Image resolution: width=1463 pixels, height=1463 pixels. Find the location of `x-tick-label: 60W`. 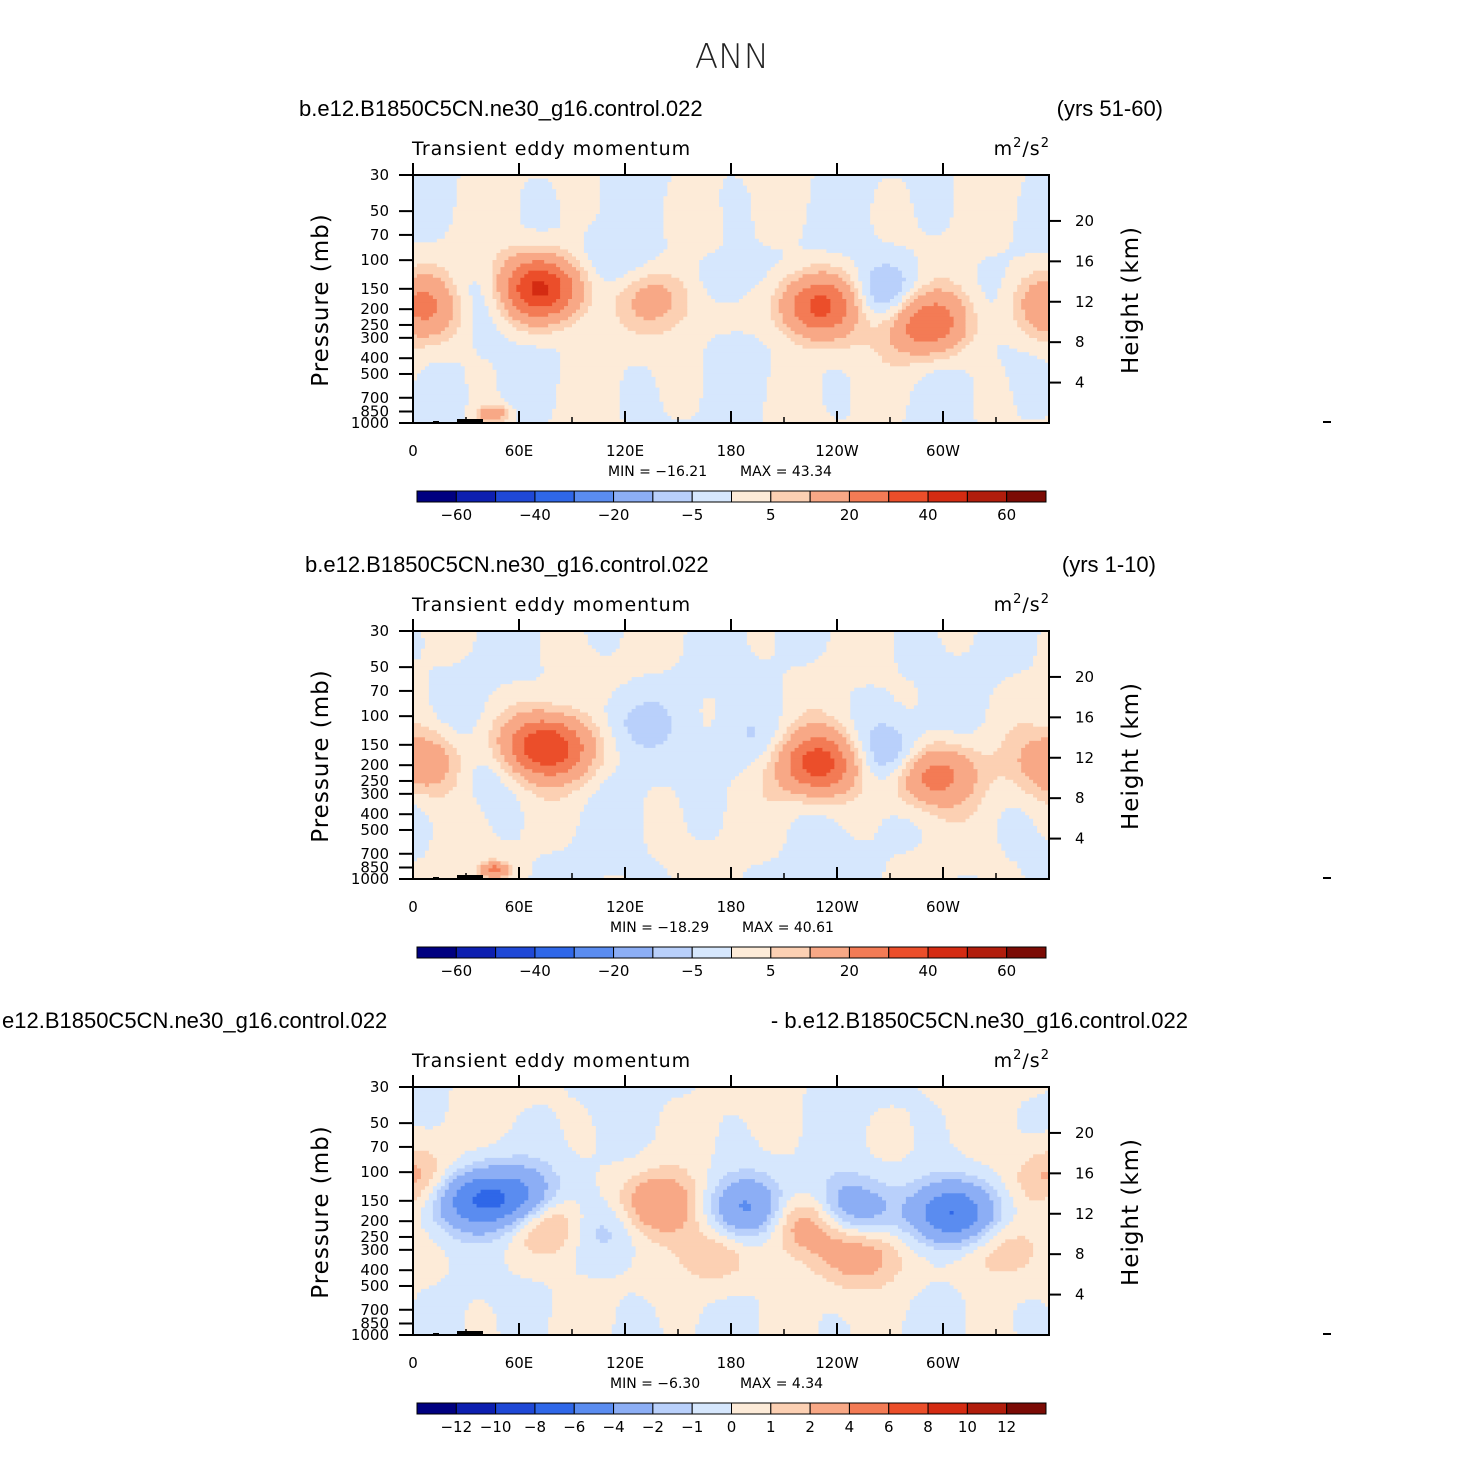

x-tick-label: 60W is located at coordinates (943, 1363).